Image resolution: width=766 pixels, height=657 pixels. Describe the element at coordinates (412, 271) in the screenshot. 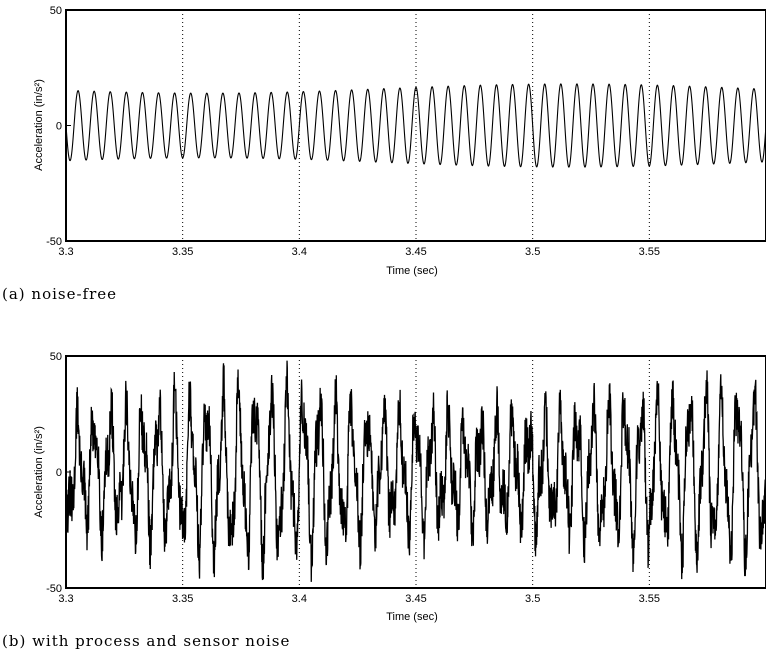

I see `x-axis-label-a: Time (sec)` at that location.